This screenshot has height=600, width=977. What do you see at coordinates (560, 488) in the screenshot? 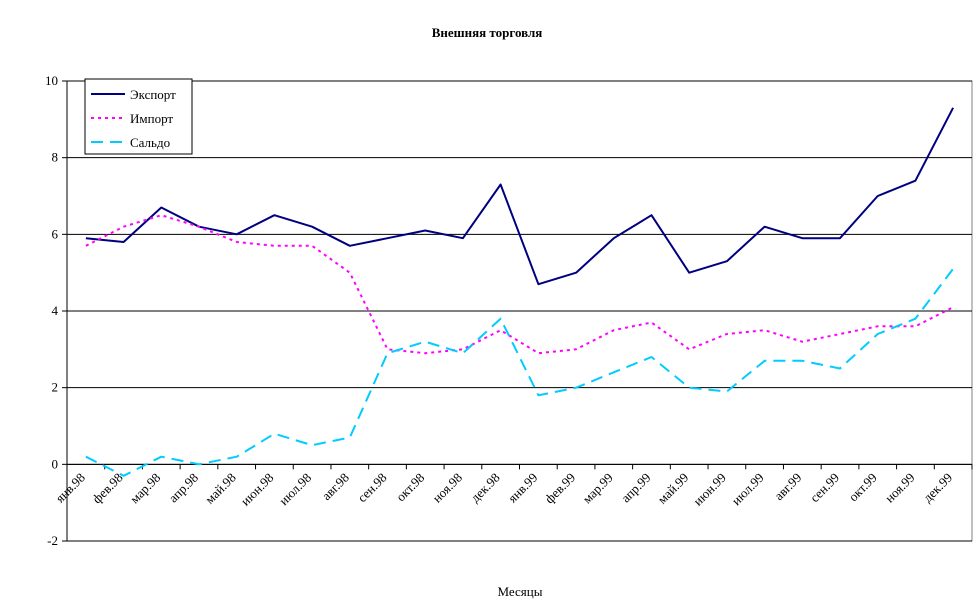
I see `x-tick-label: фев.99` at bounding box center [560, 488].